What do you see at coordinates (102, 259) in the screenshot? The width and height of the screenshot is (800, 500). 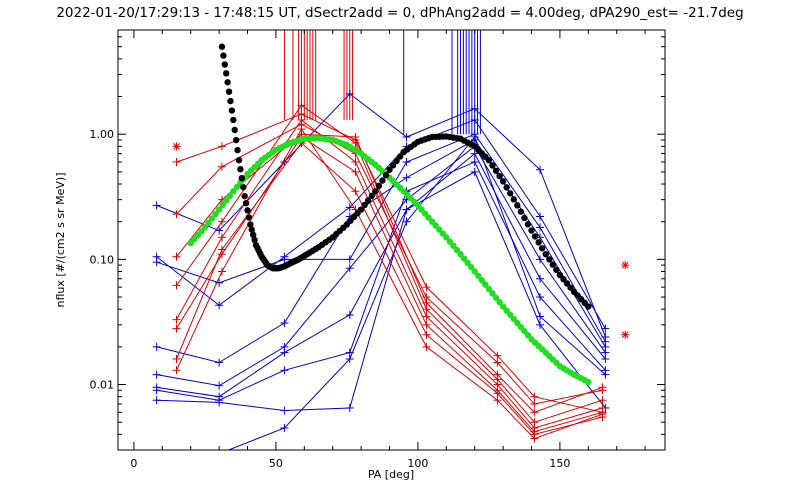 I see `y-tick-label: 0.10` at bounding box center [102, 259].